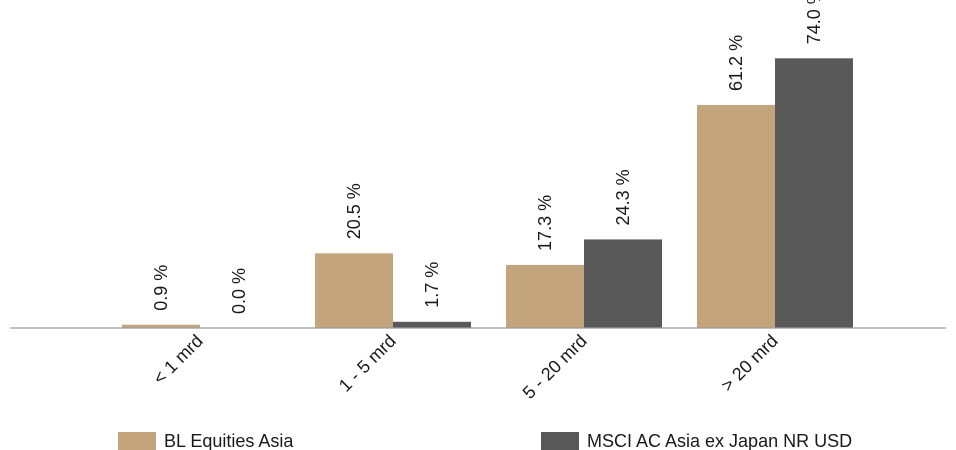 The width and height of the screenshot is (956, 450). I want to click on legend-swatch-bl-equities-asia, so click(137, 441).